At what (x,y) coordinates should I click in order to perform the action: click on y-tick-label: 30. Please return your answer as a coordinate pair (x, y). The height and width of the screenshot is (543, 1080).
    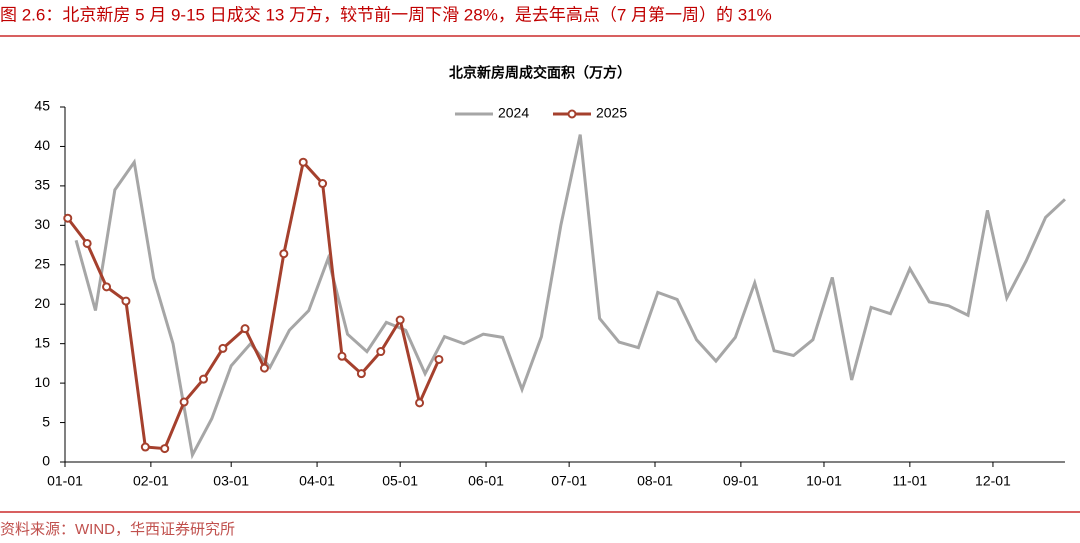
    Looking at the image, I should click on (42, 224).